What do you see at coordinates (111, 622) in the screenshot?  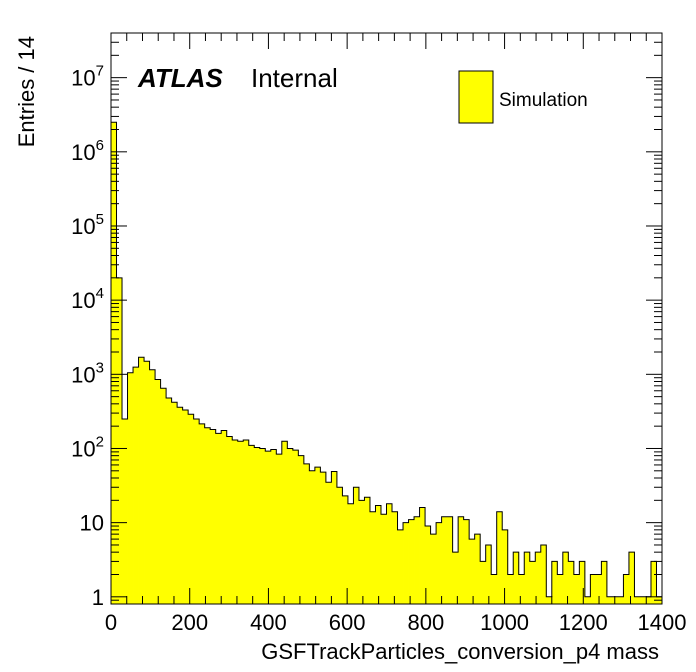 I see `x-tick-label: 0` at bounding box center [111, 622].